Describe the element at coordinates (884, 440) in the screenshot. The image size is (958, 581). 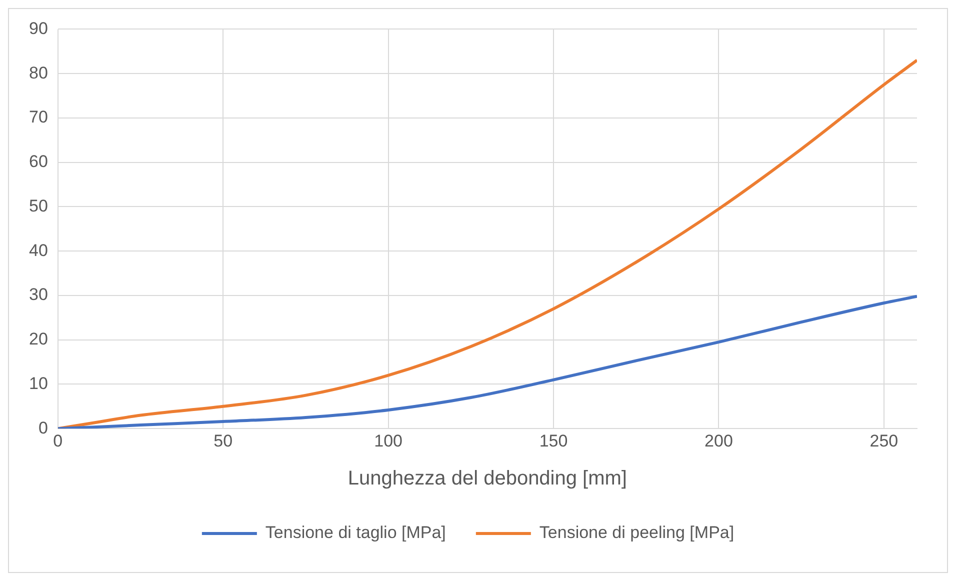
I see `x-tick-label: 250` at that location.